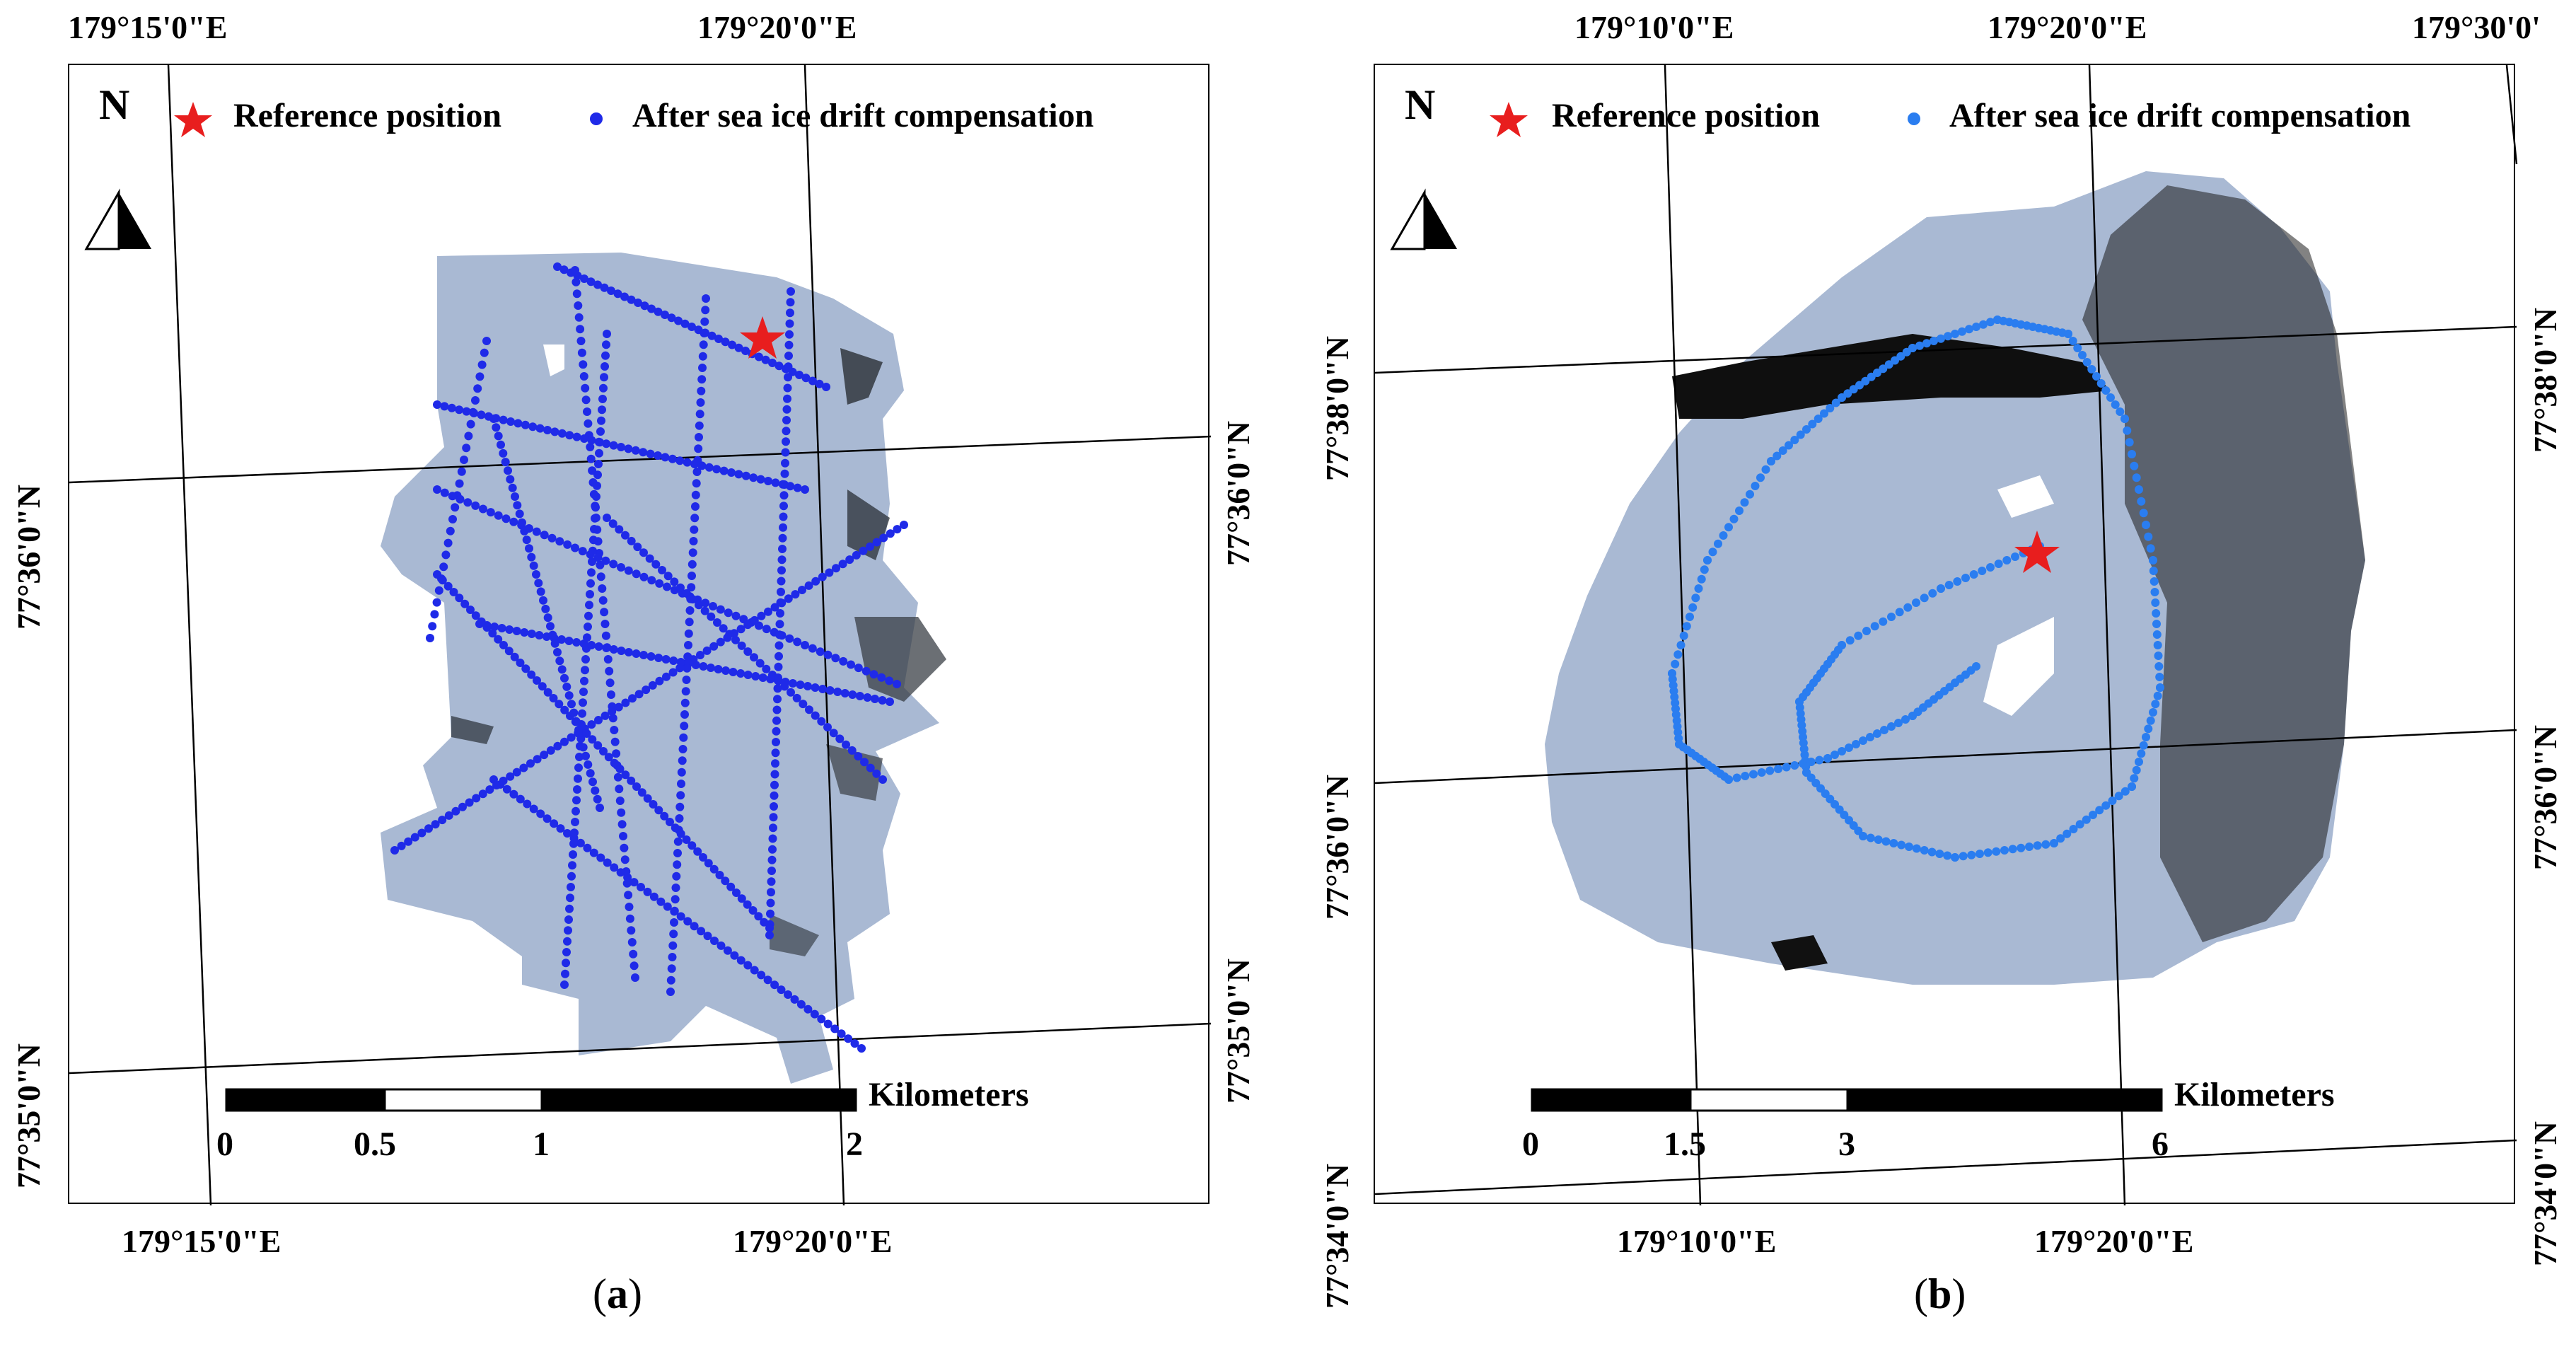  Describe the element at coordinates (1337, 1236) in the screenshot. I see `left-label-b-2: 77°34'0"N` at that location.